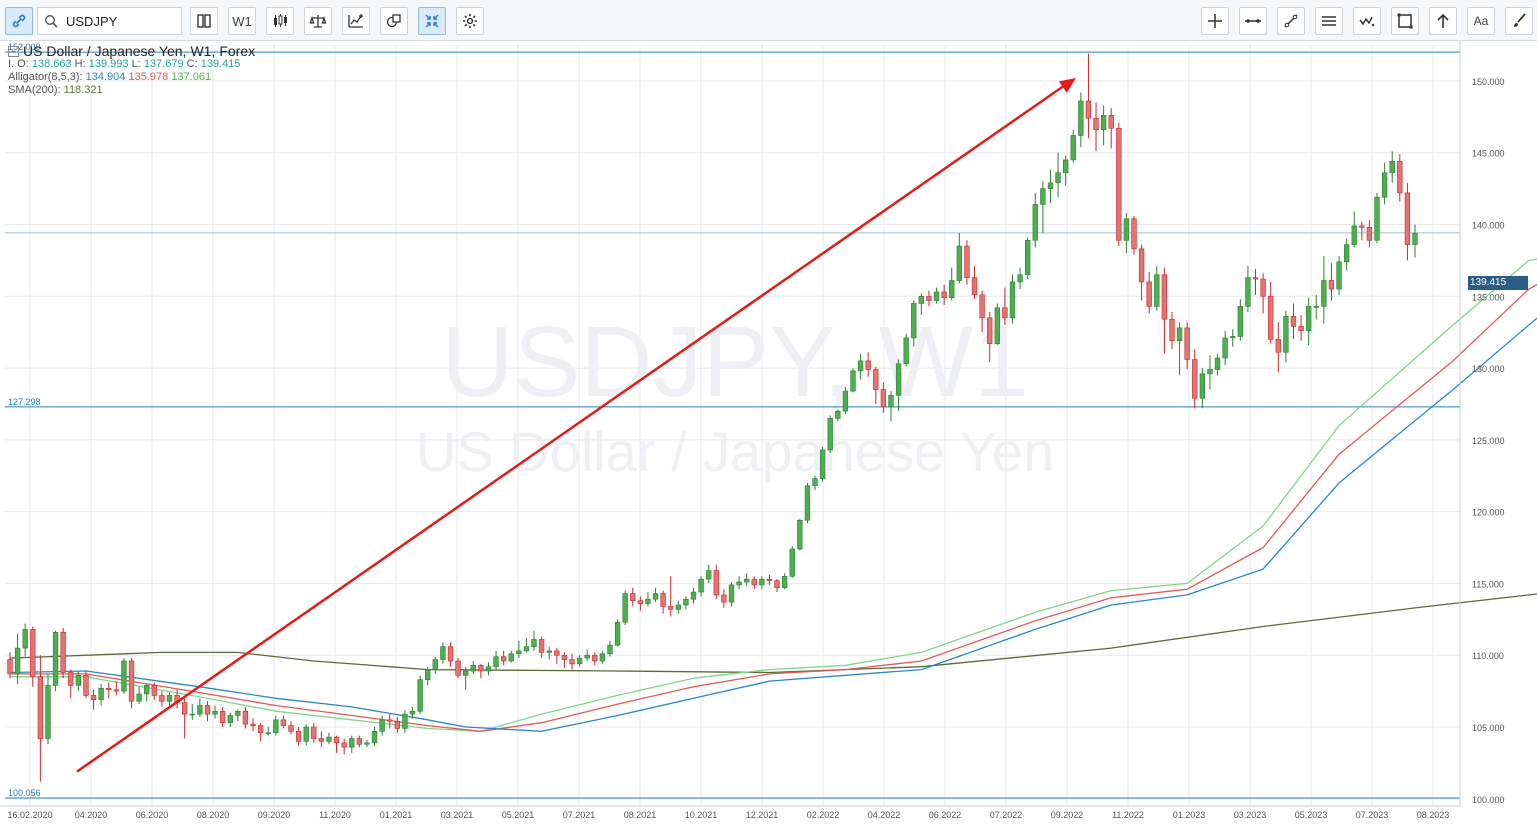 The height and width of the screenshot is (828, 1537). I want to click on timeframe-label: W1, so click(242, 21).